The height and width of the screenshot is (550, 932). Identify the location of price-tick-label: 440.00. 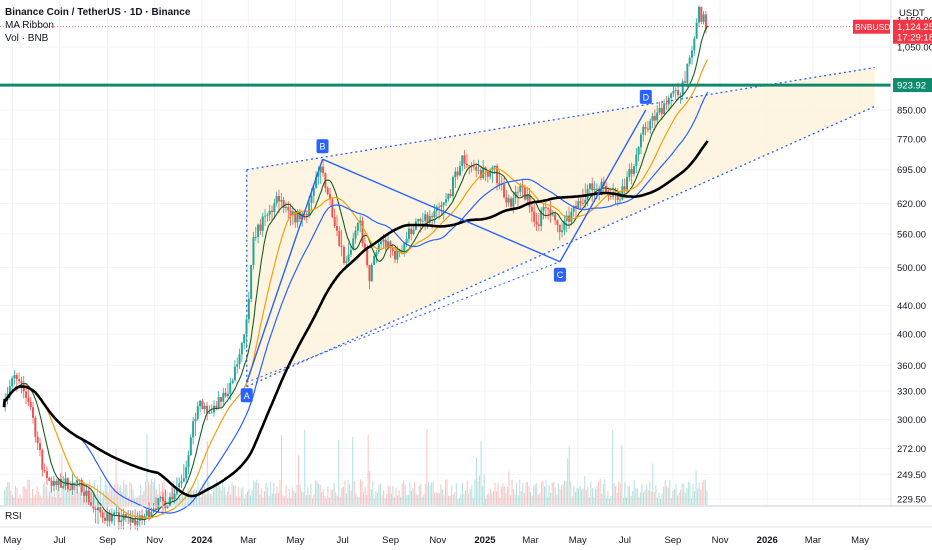
(911, 306).